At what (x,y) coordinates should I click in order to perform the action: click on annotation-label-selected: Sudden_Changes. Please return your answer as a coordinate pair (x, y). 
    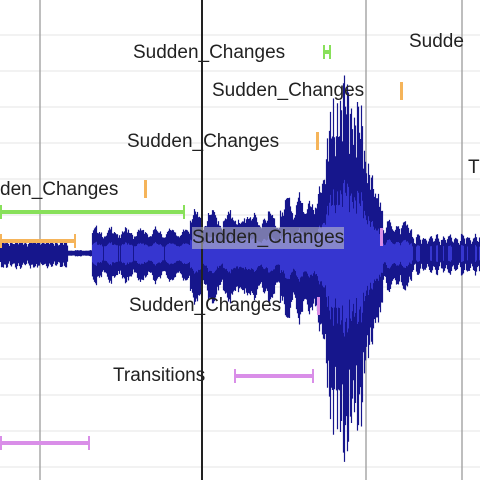
    Looking at the image, I should click on (268, 238).